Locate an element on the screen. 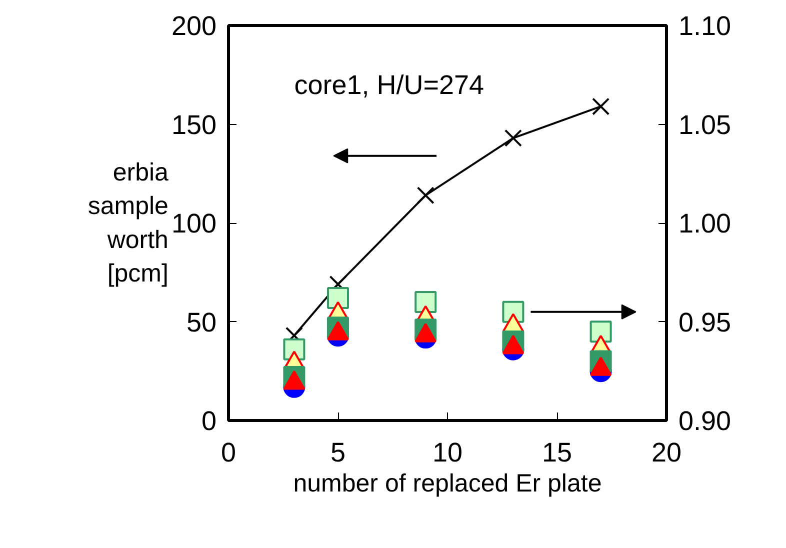 Image resolution: width=786 pixels, height=548 pixels. x-tick-label: 0 is located at coordinates (228, 453).